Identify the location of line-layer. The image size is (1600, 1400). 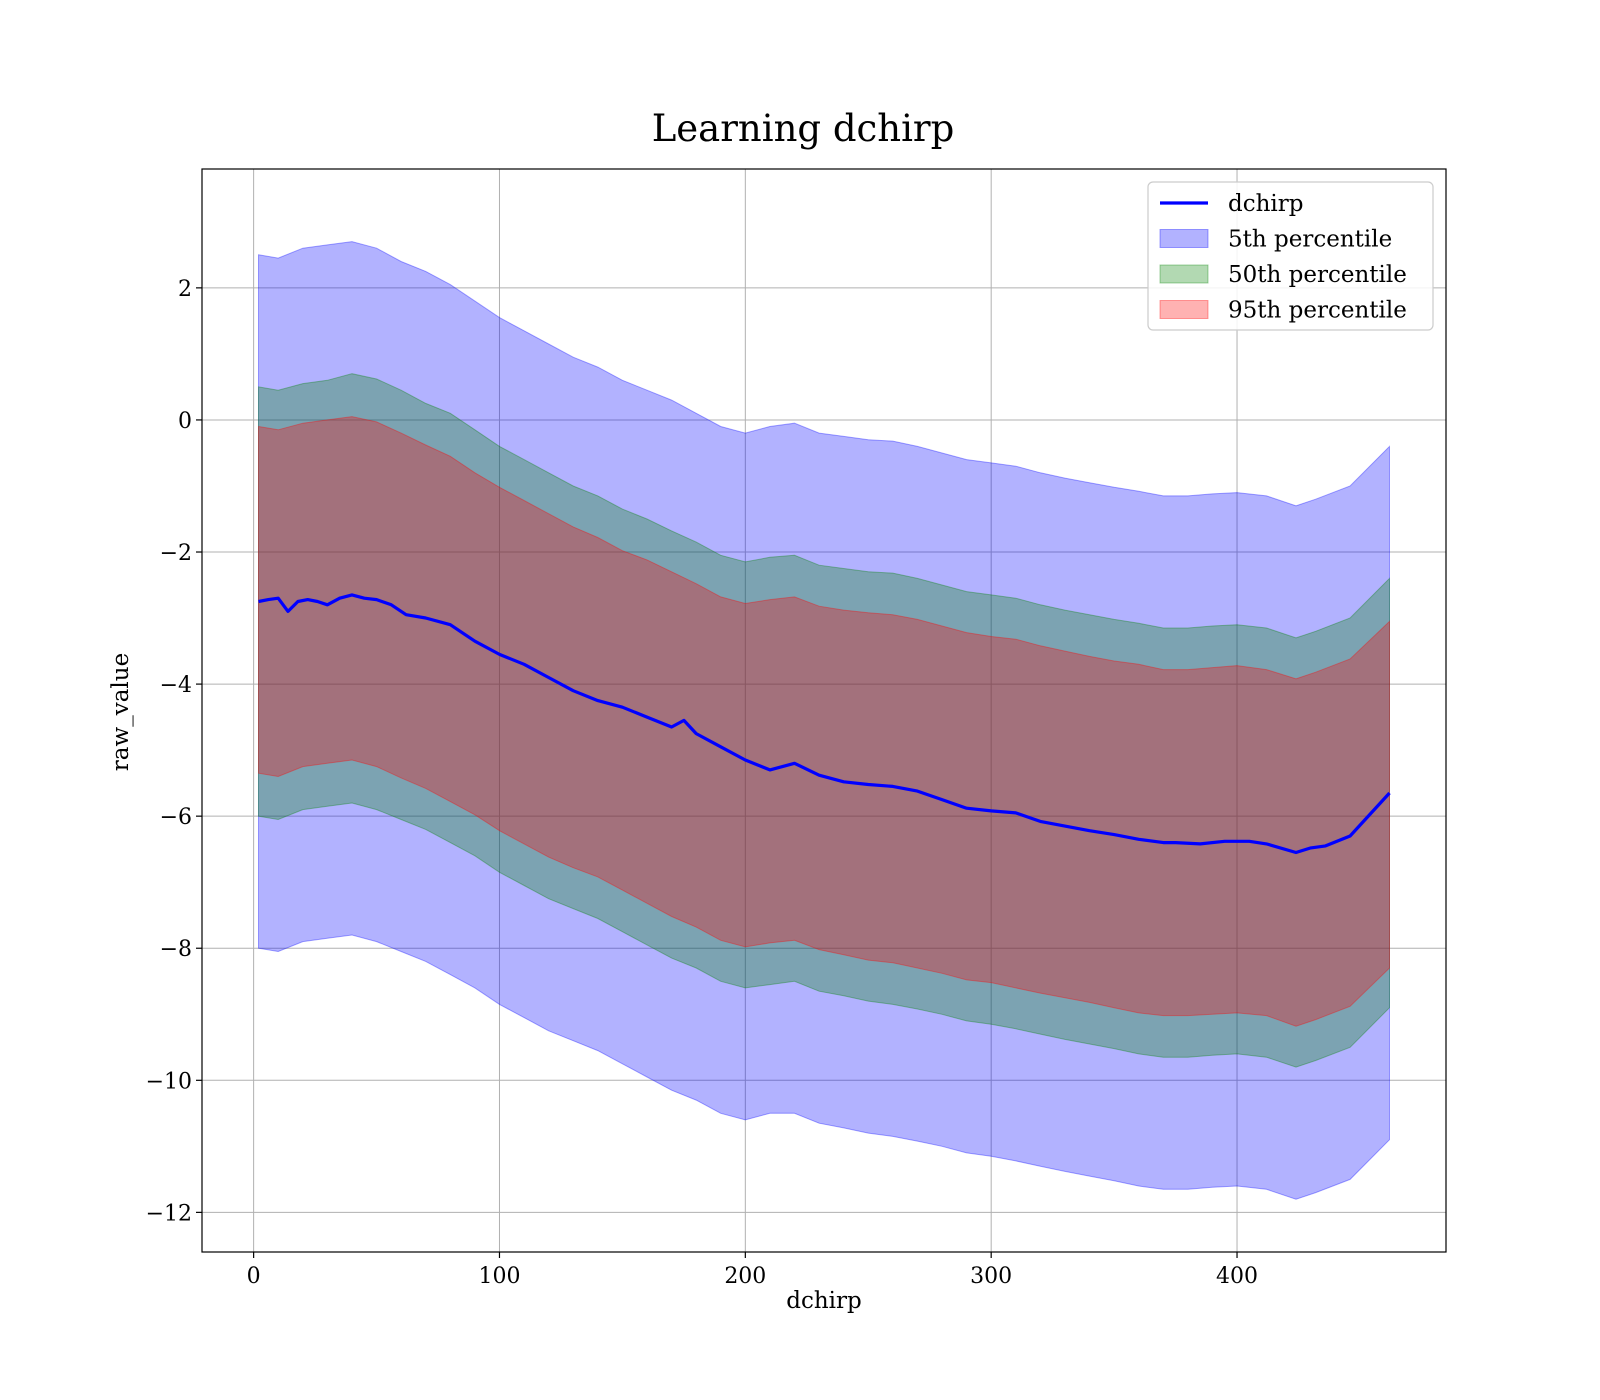
(824, 724).